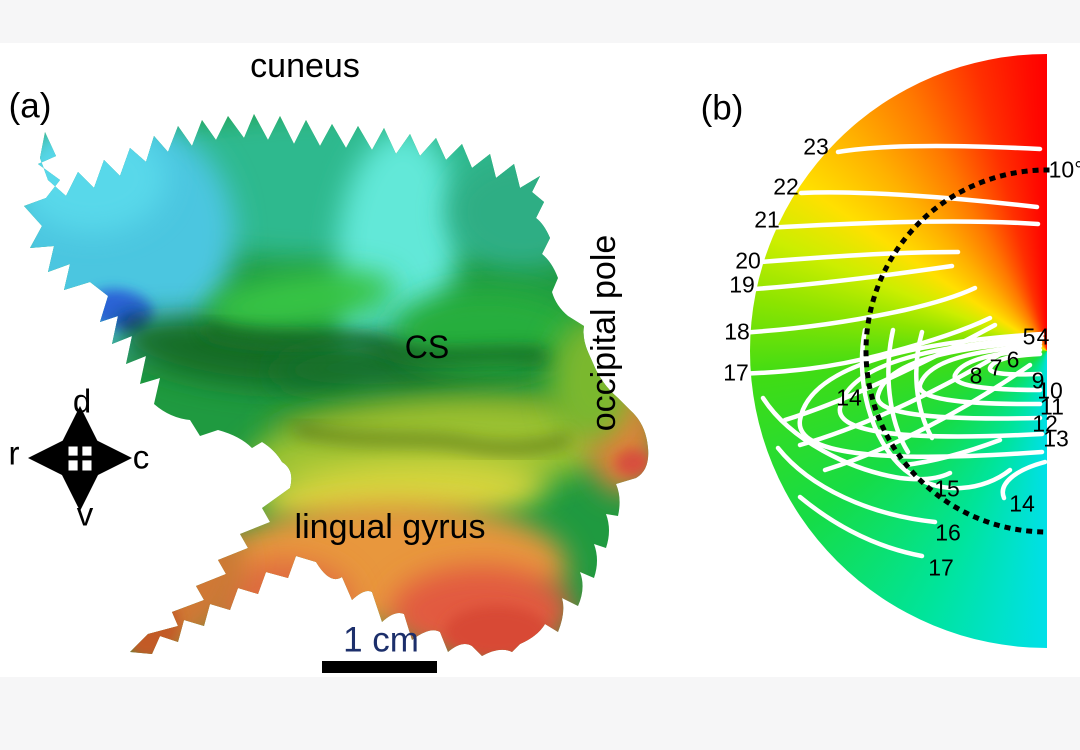  I want to click on contour-number-label: 18, so click(737, 331).